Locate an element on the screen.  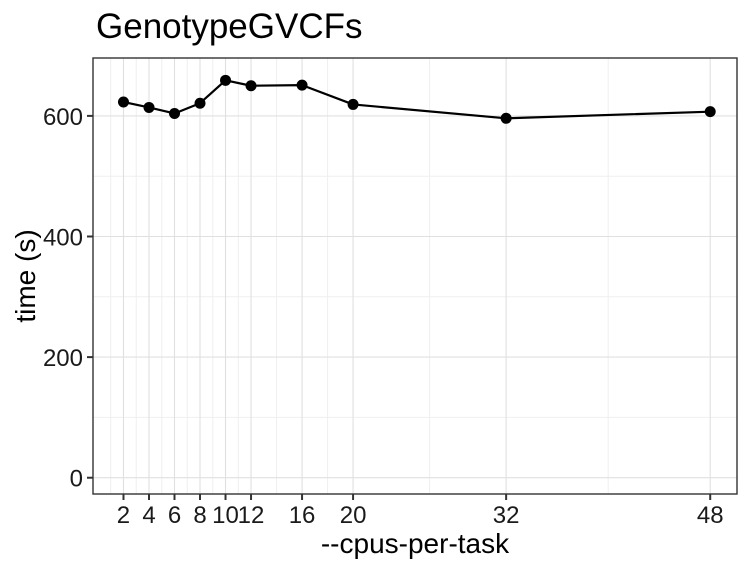
y-tick-label: 600 is located at coordinates (63, 117).